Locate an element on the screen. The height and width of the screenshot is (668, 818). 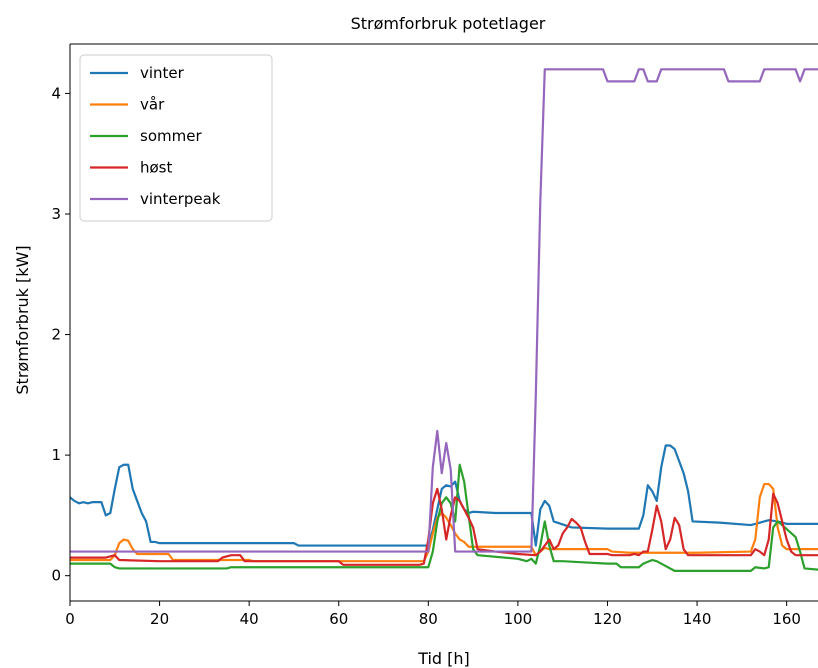
x-tick-label: 100 is located at coordinates (518, 619).